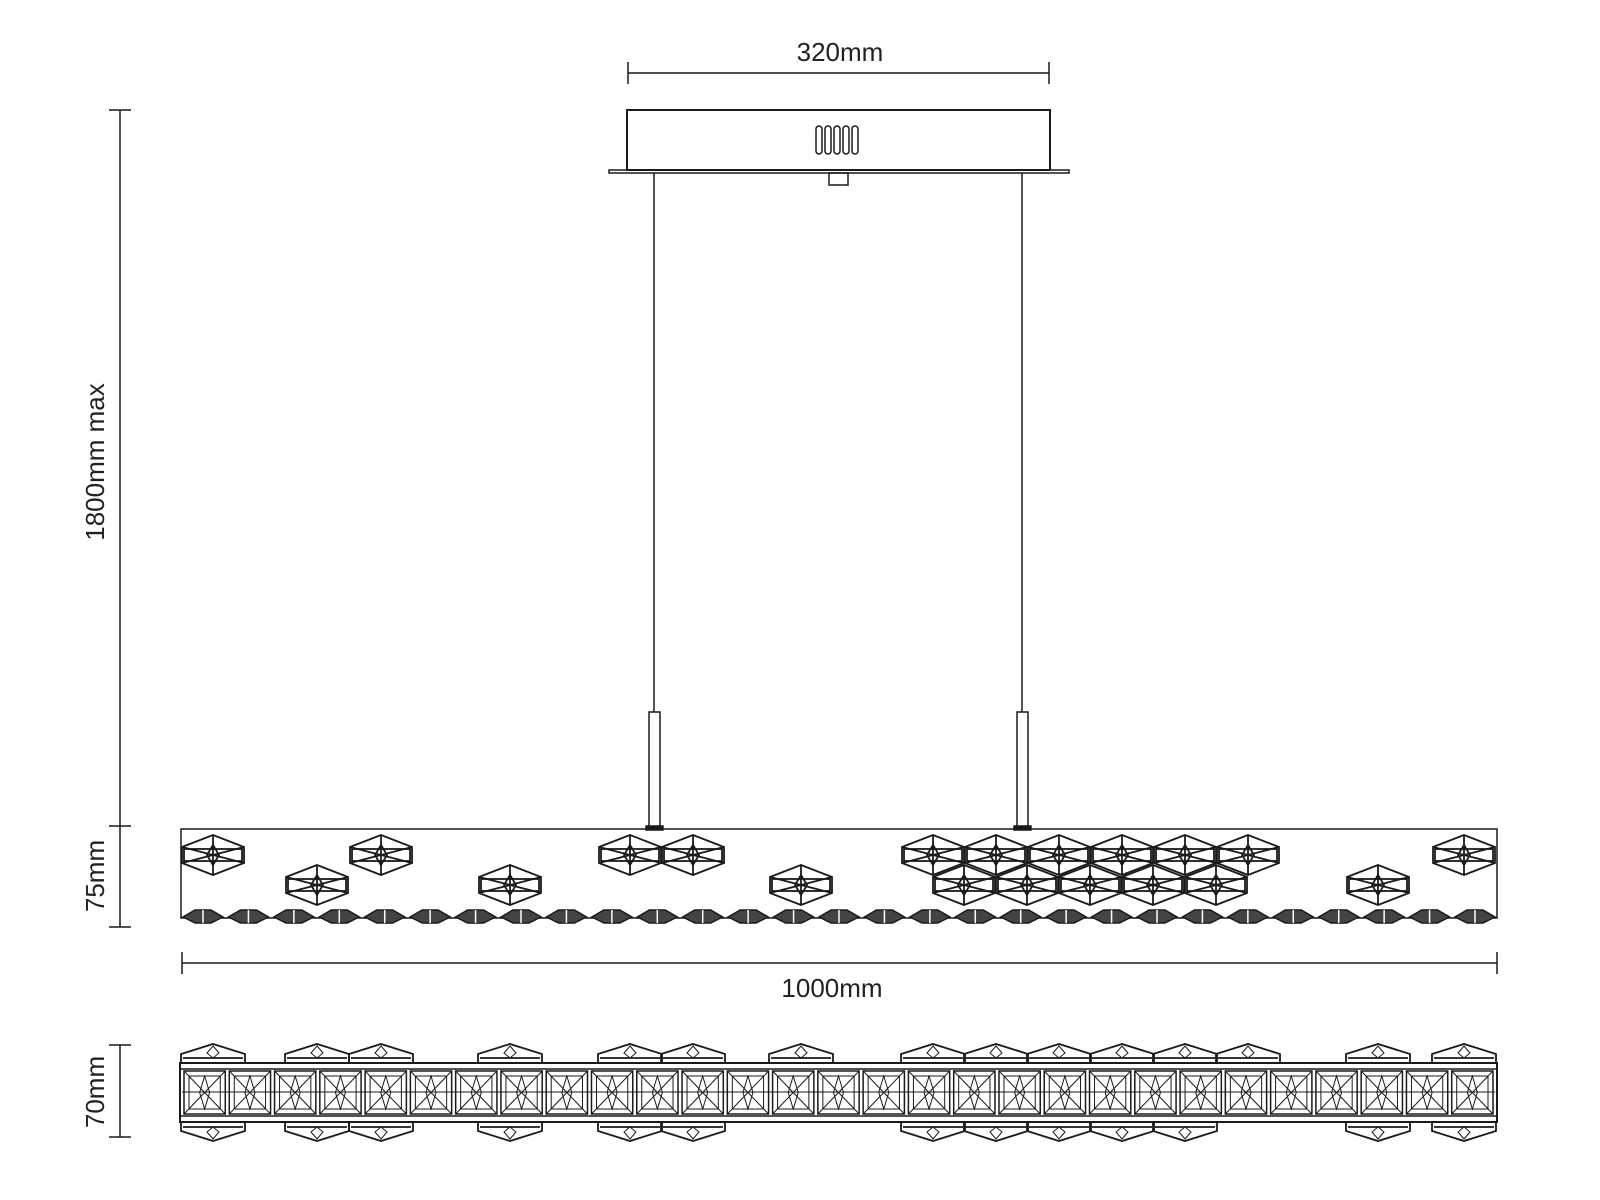 The image size is (1600, 1200). I want to click on depth-label: 70mm, so click(95, 1092).